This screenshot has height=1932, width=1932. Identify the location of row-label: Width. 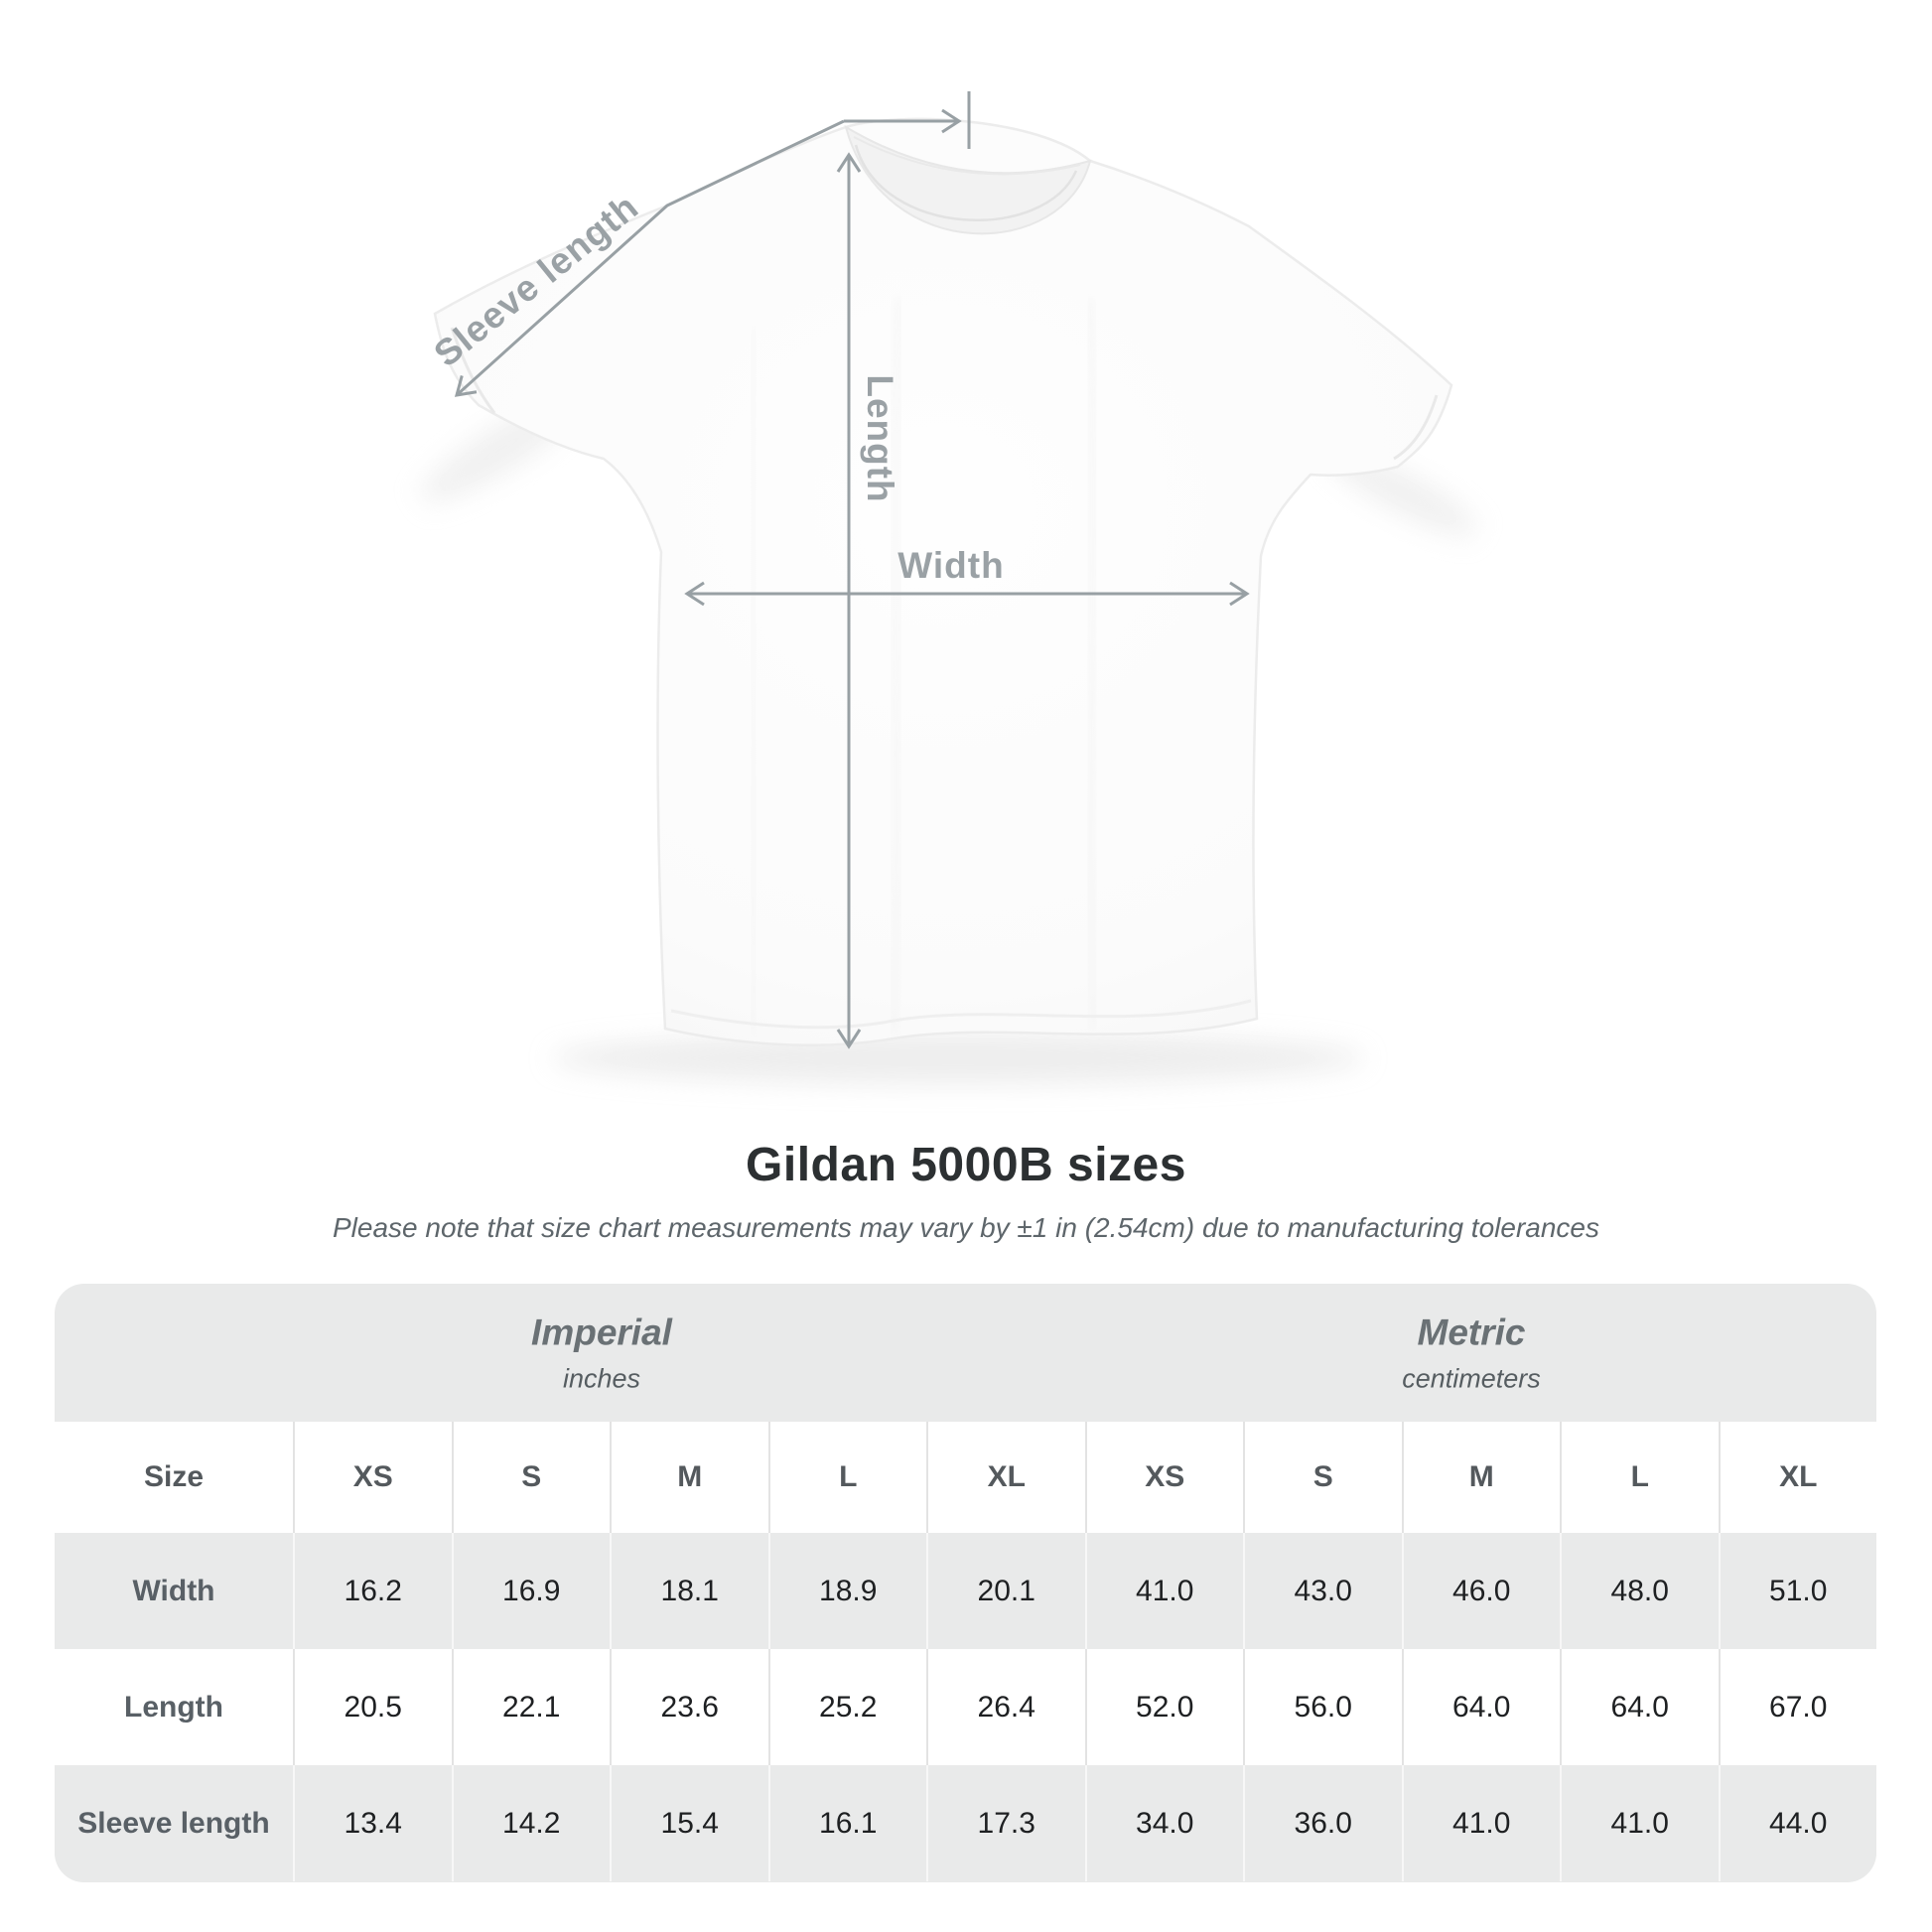
(173, 1591).